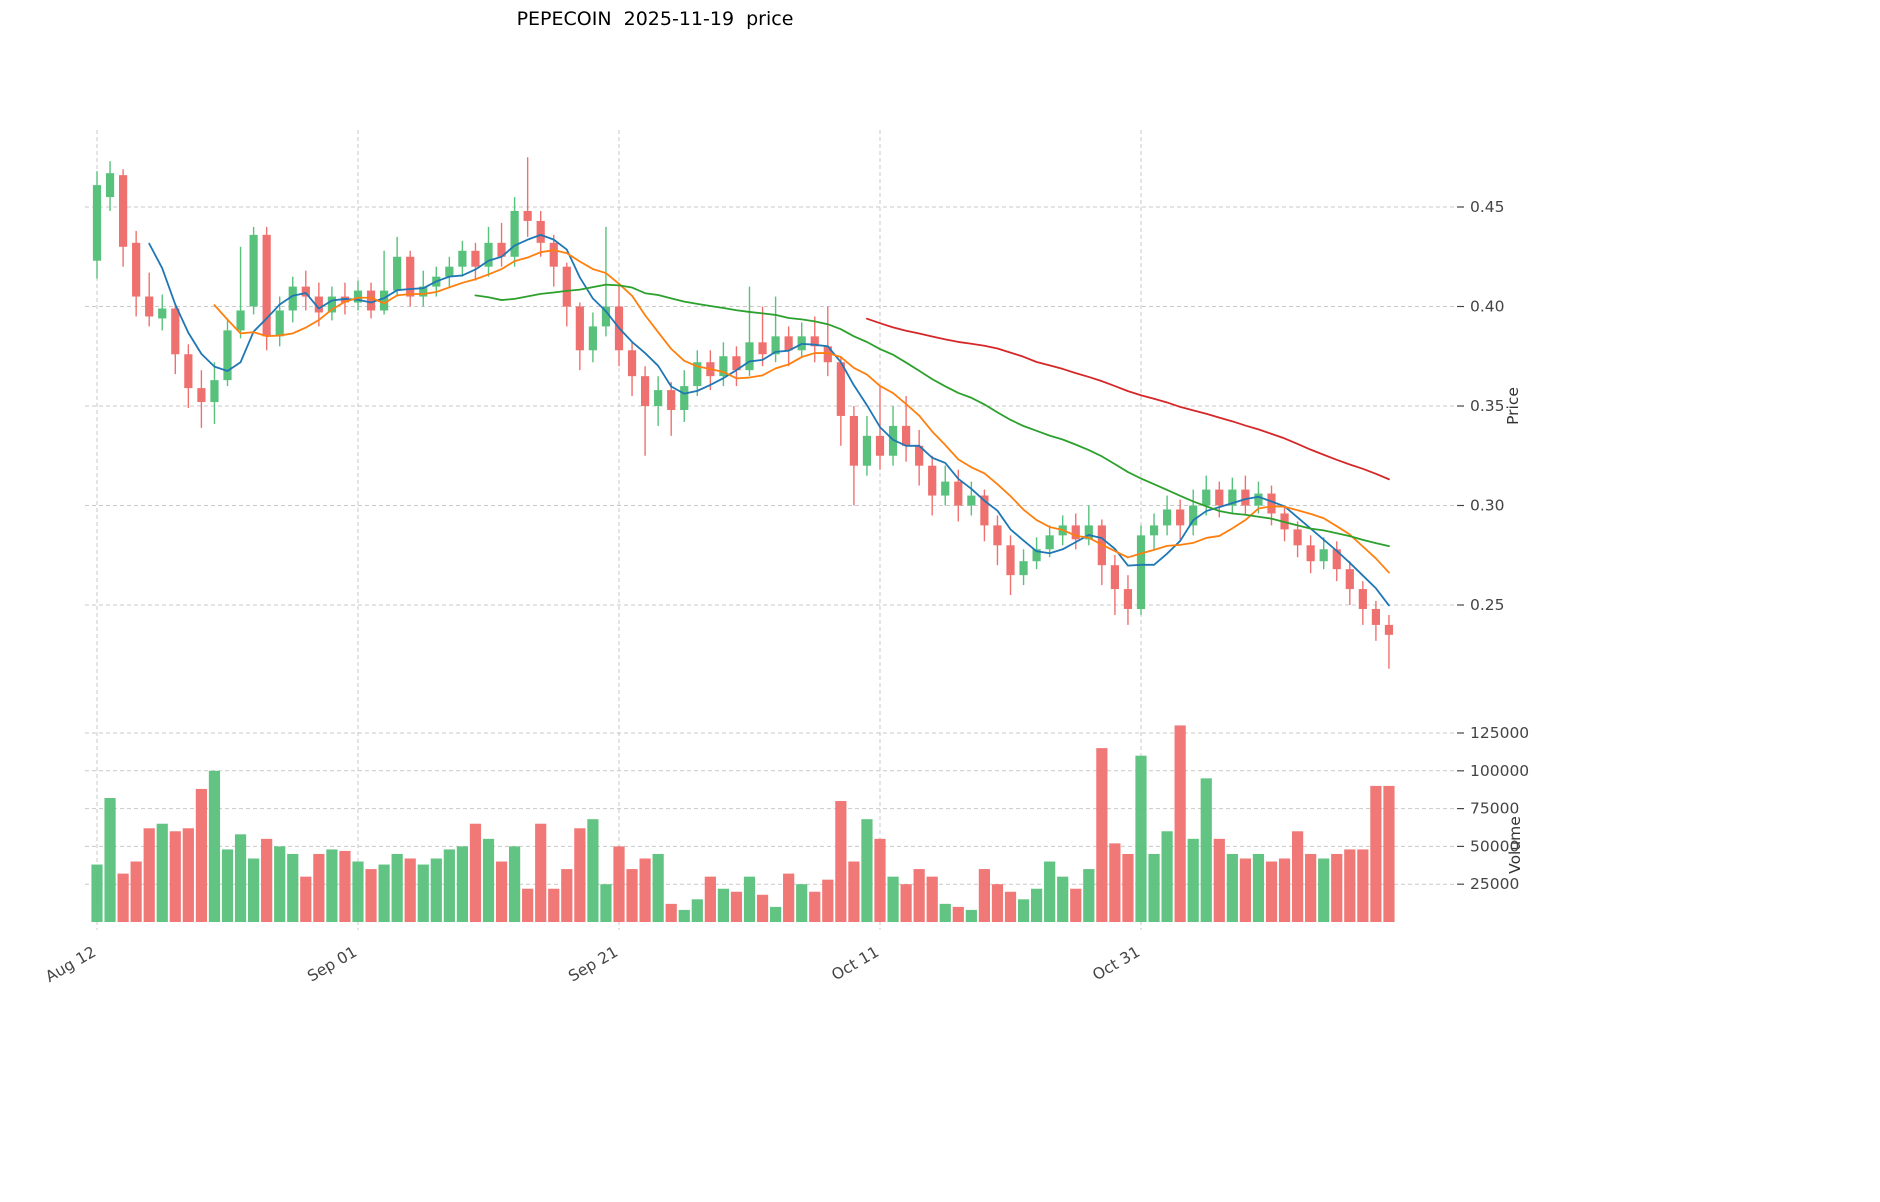 Image resolution: width=1880 pixels, height=1202 pixels. Describe the element at coordinates (1116, 963) in the screenshot. I see `x-tick-label: Oct 31` at that location.